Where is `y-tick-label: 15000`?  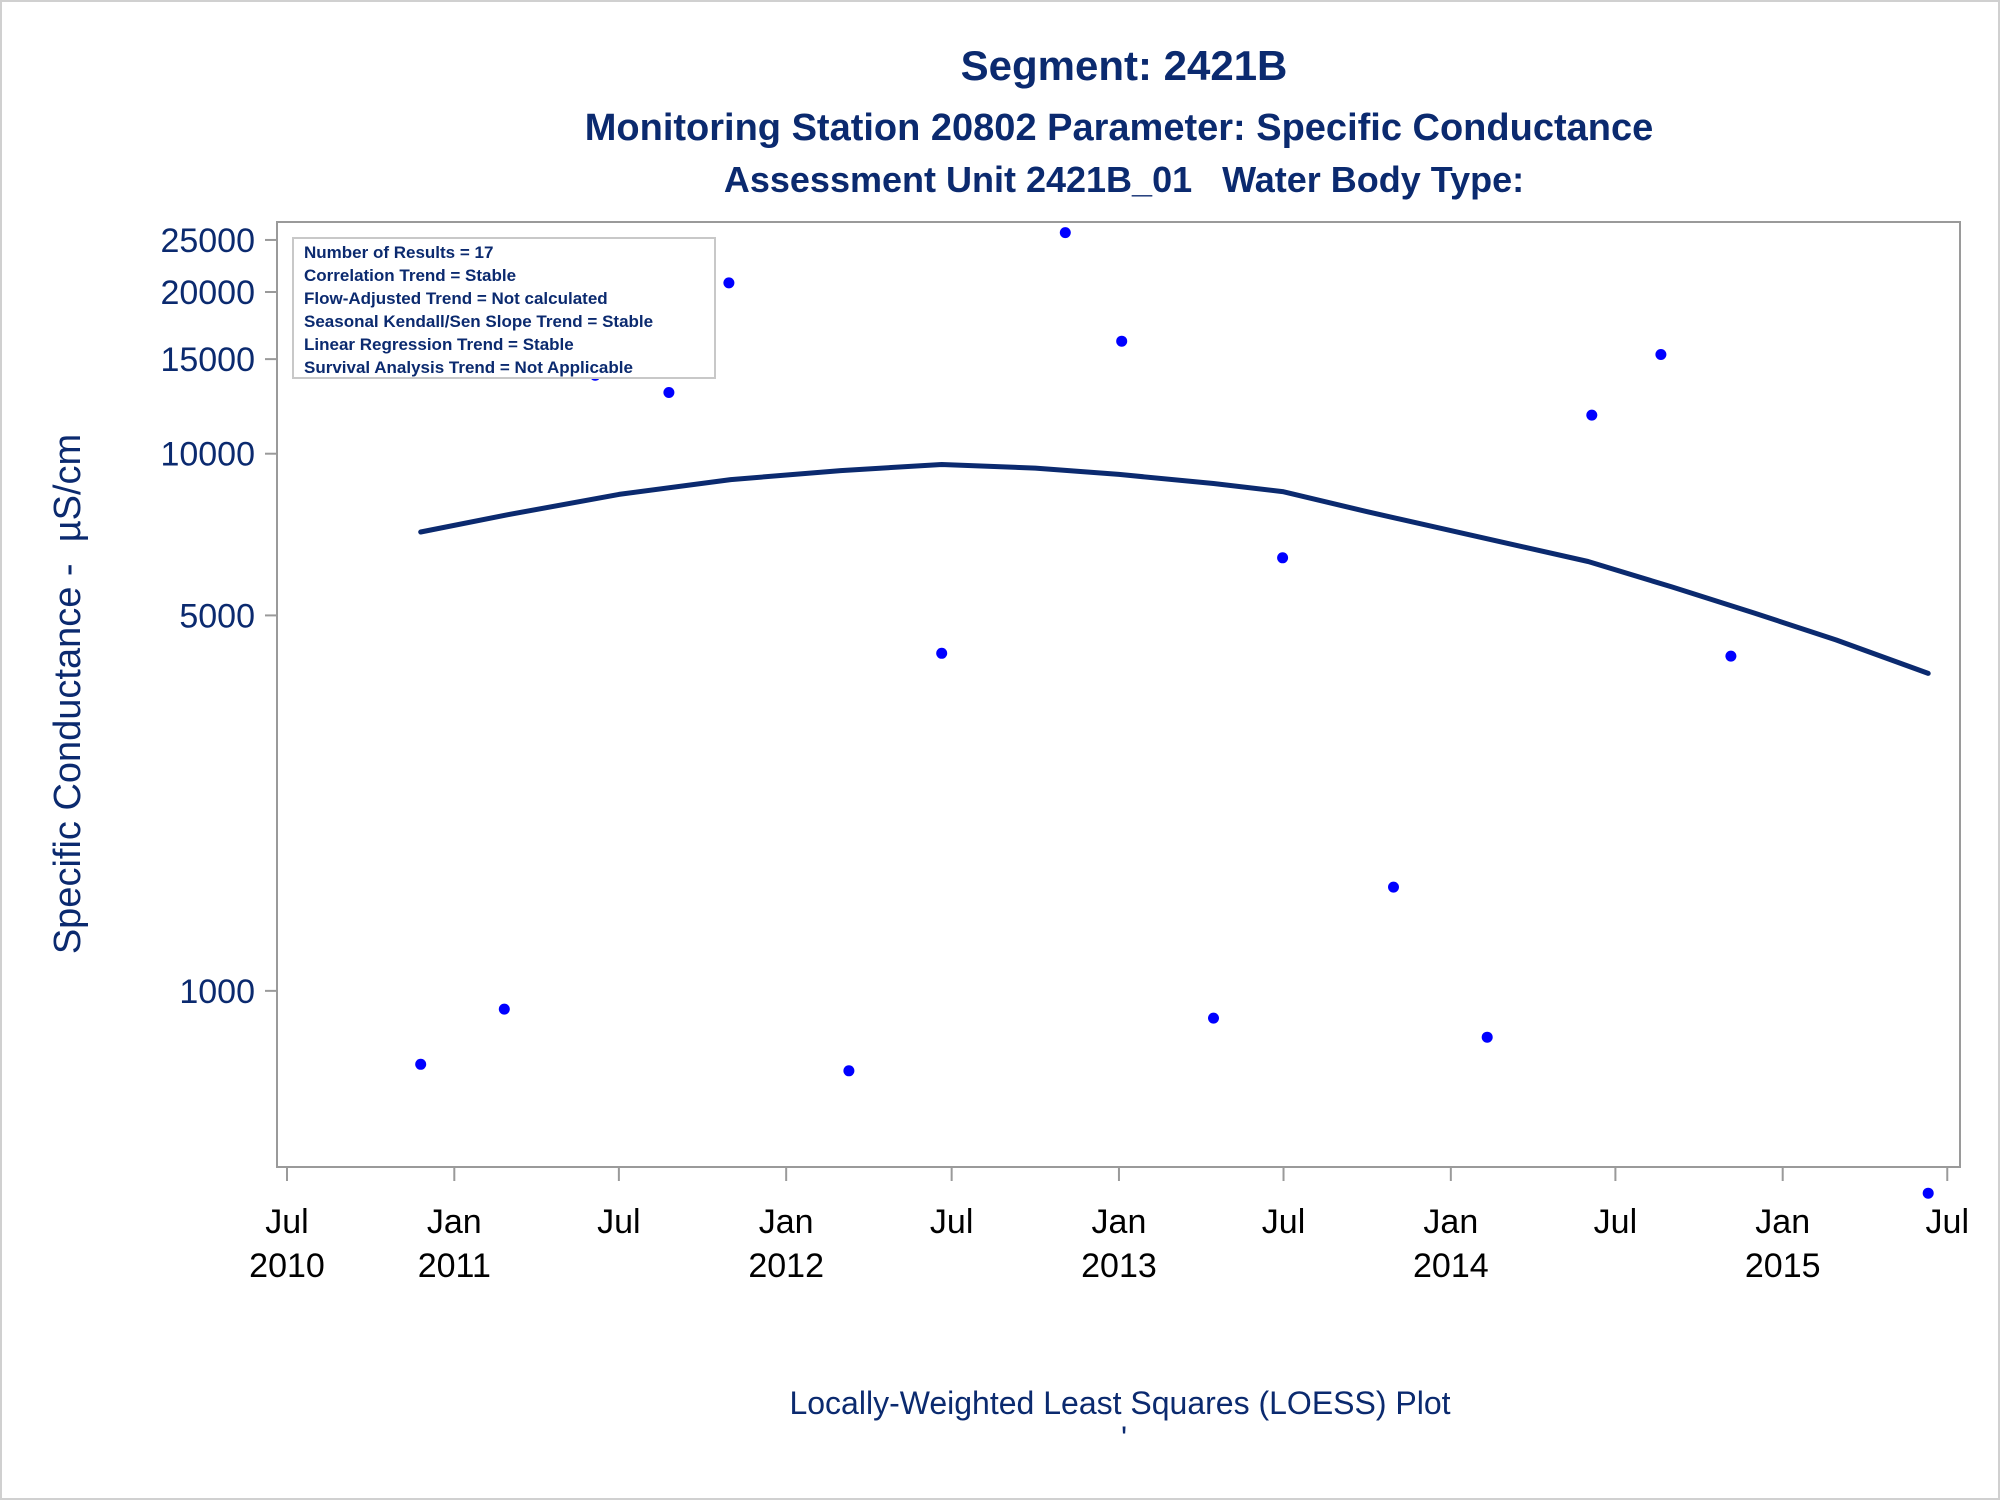 y-tick-label: 15000 is located at coordinates (207, 360).